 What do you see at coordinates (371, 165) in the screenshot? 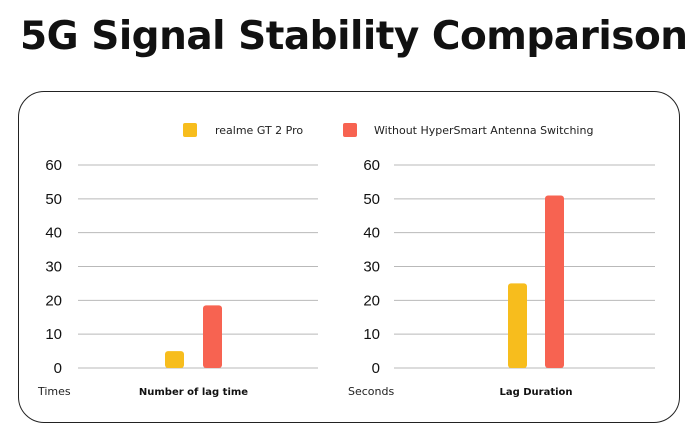
I see `y-tick-label-lag-duration-60: 60` at bounding box center [371, 165].